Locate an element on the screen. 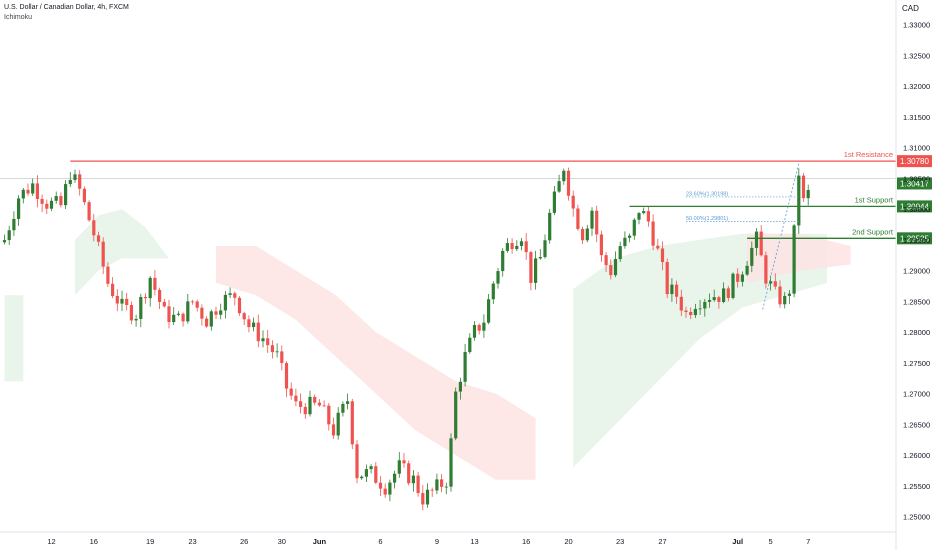 The height and width of the screenshot is (550, 932). level-price-label-2: 1.29525 is located at coordinates (914, 238).